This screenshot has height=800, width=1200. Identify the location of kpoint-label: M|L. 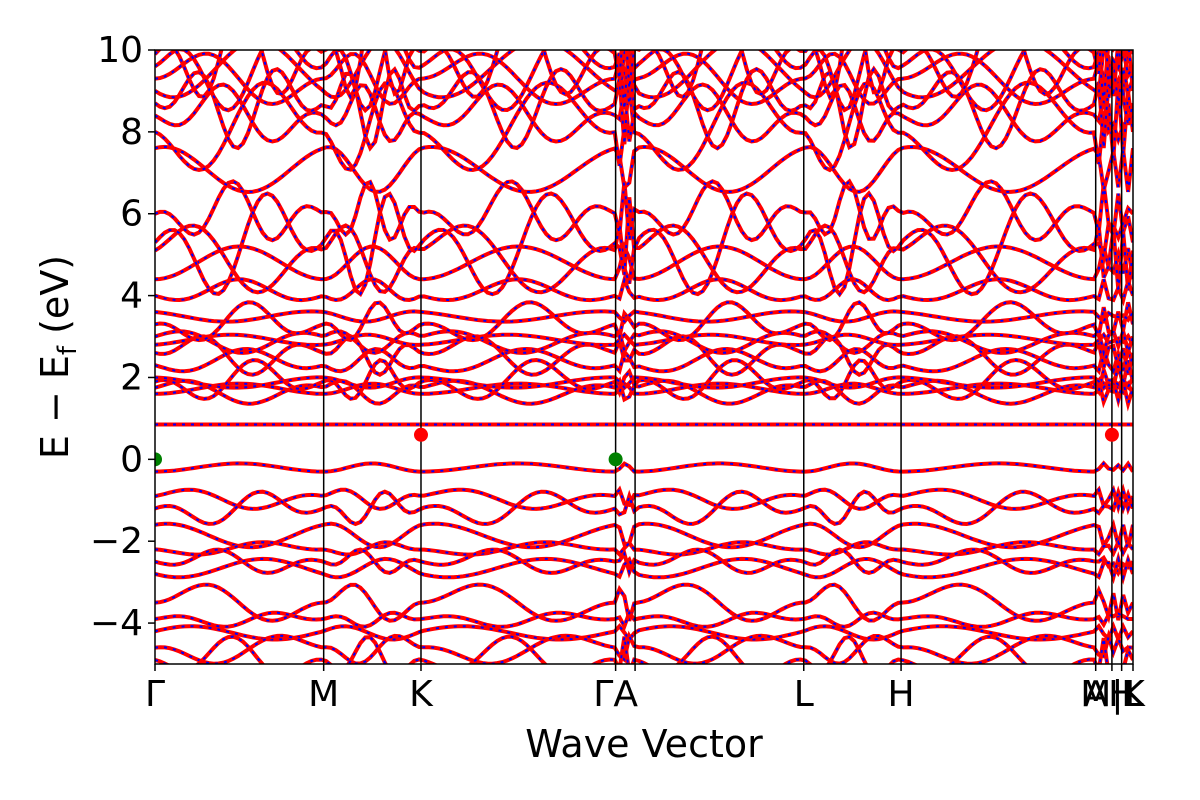
(1111, 694).